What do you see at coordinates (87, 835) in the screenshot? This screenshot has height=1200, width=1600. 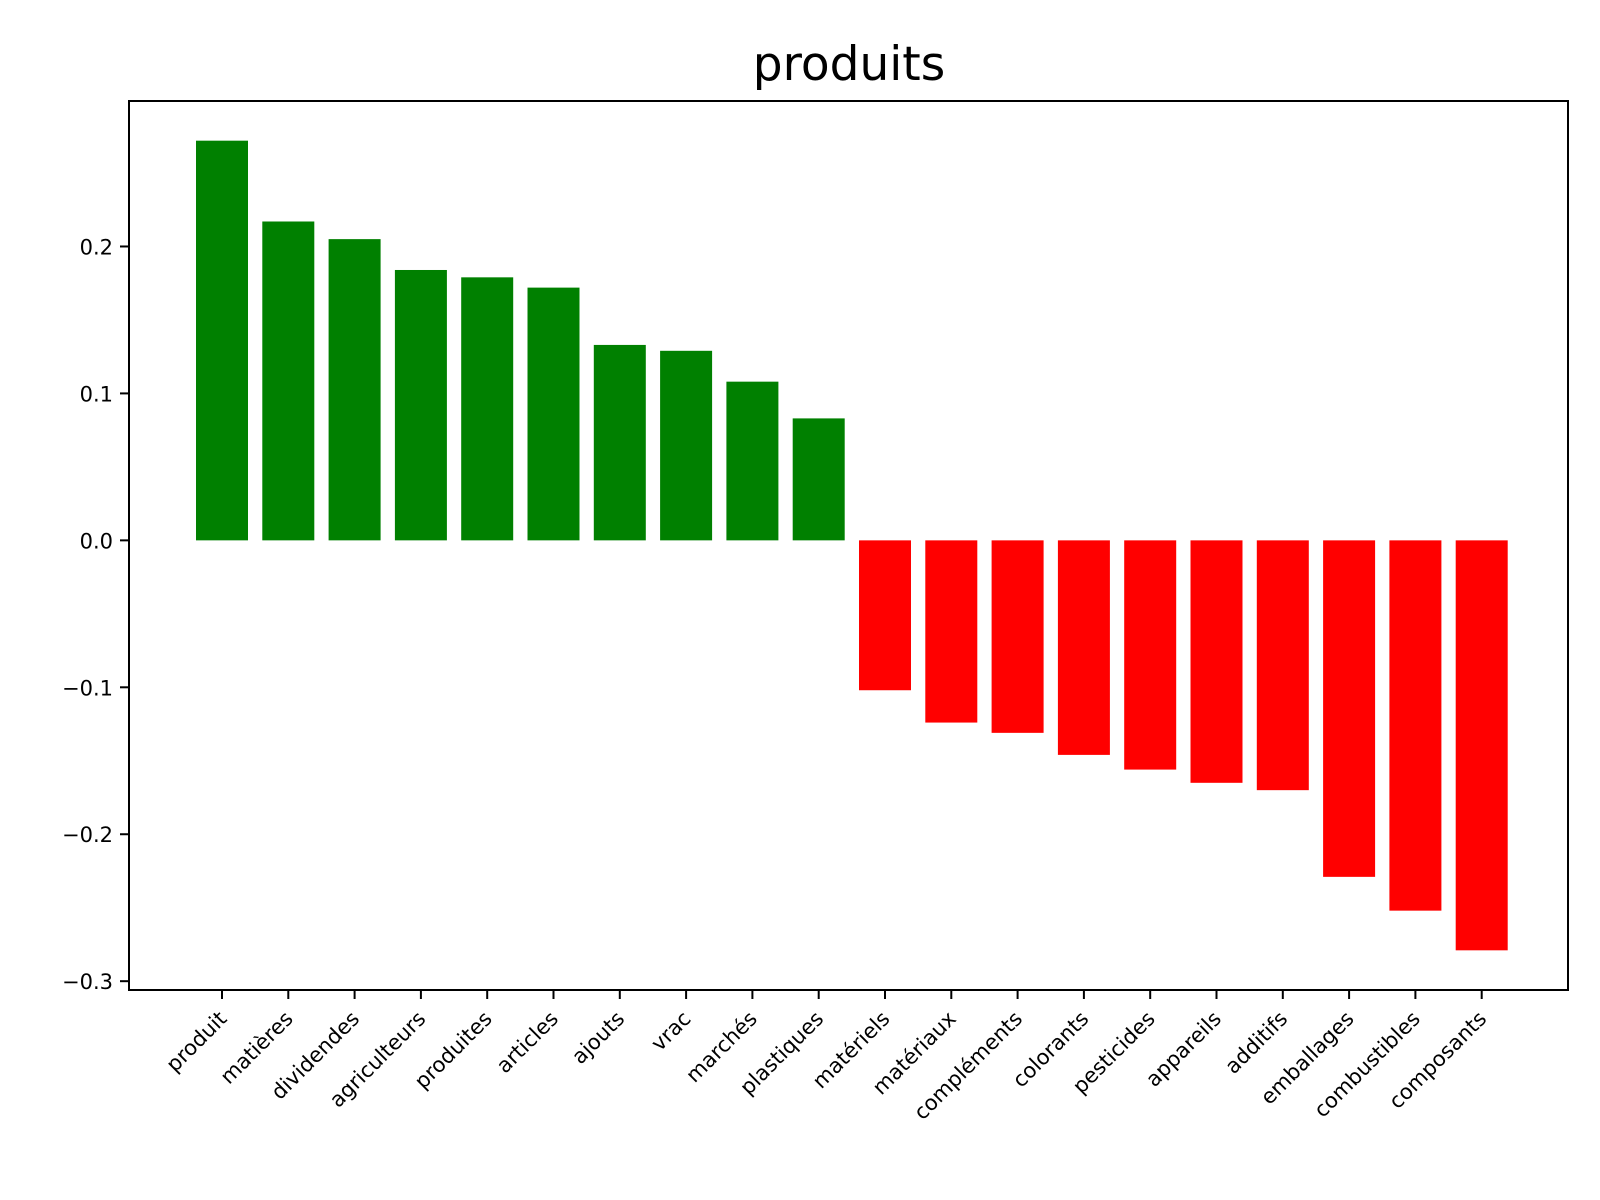 I see `y-tick-label: −0.2` at bounding box center [87, 835].